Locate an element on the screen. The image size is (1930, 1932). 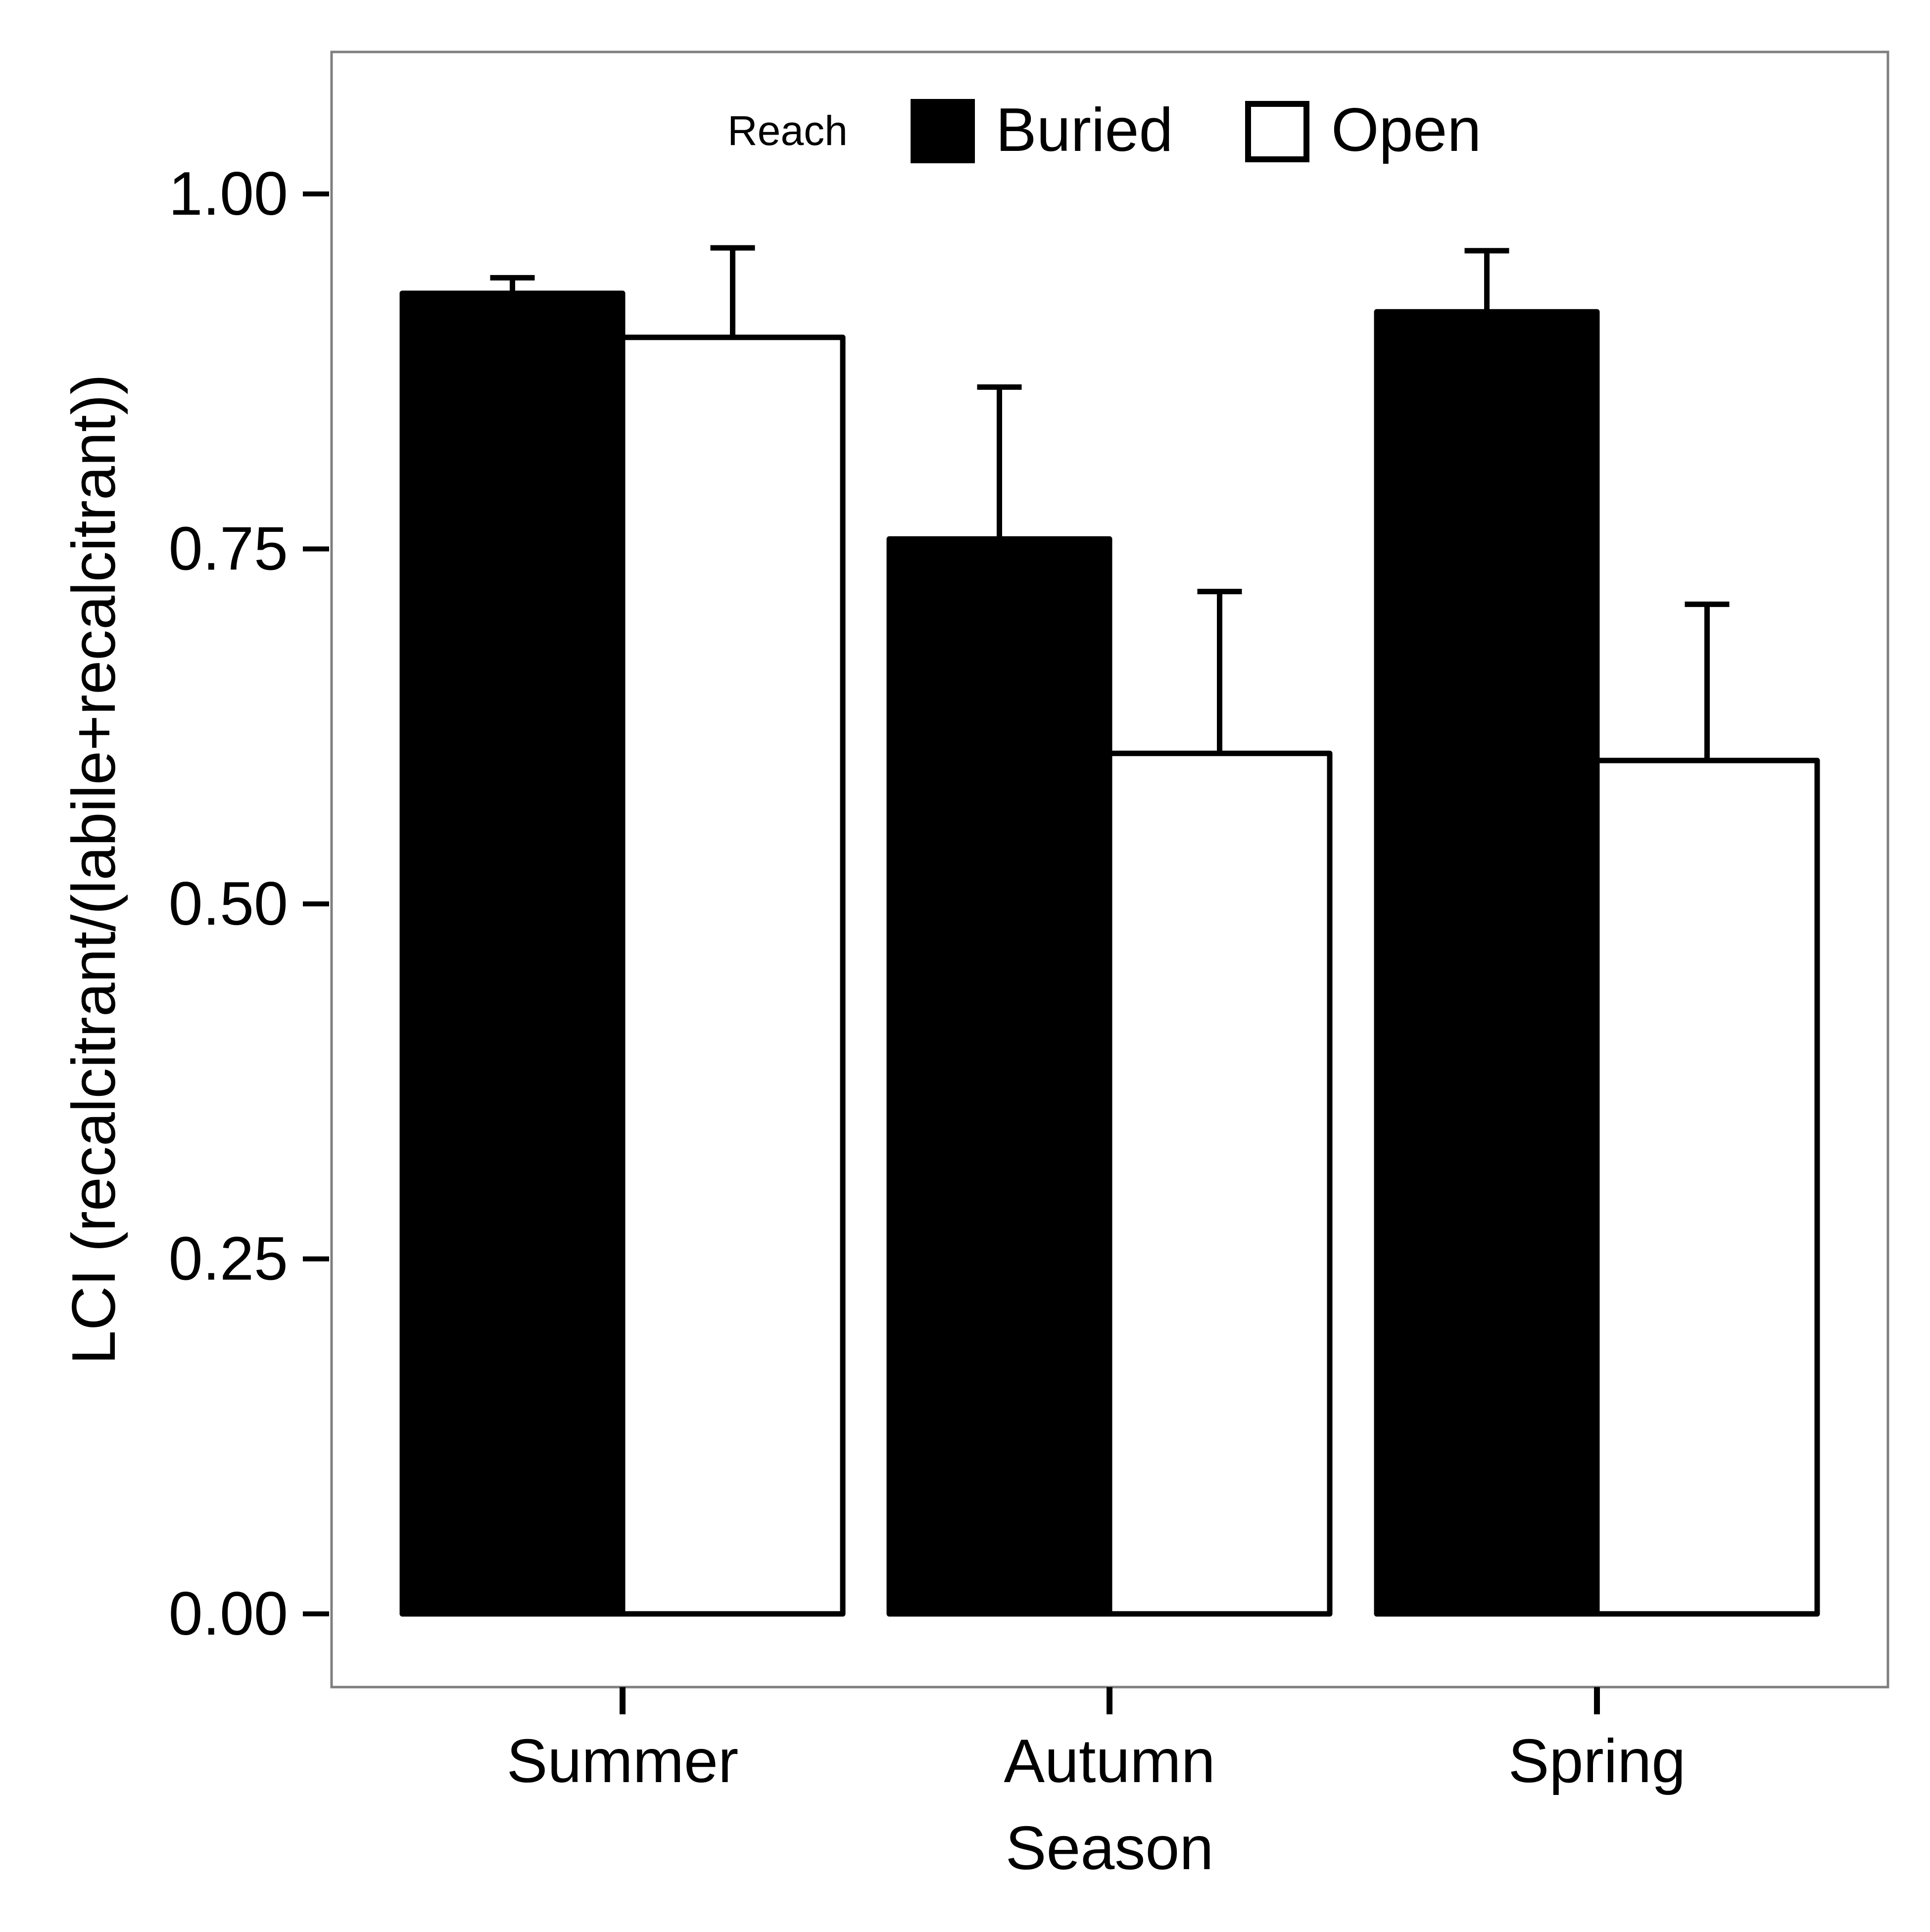
error-bar-buried-spring is located at coordinates (1486, 280).